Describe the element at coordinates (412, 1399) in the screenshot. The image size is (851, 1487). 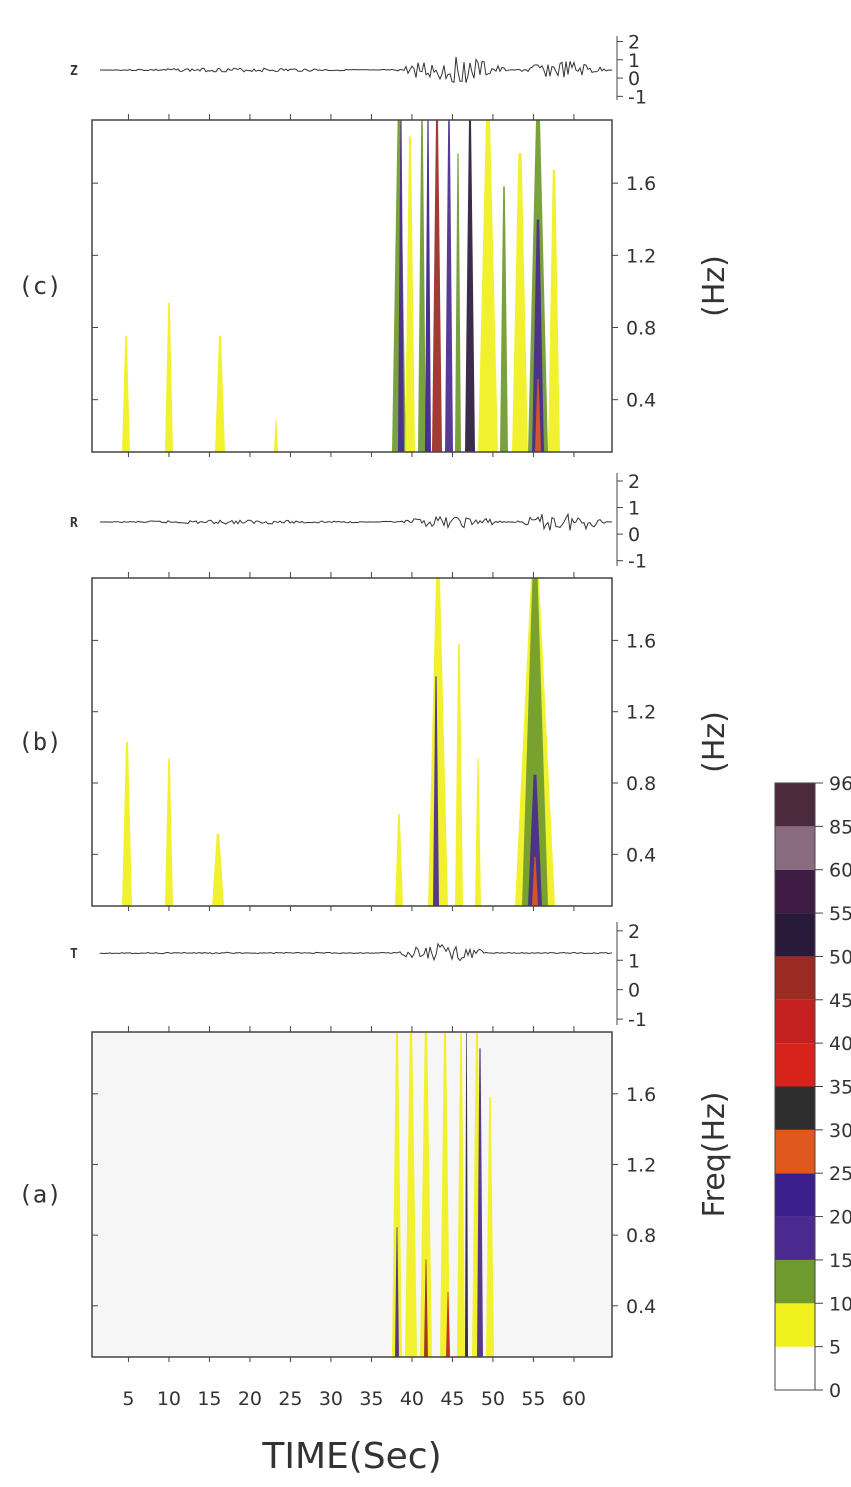
I see `x-tick-label: 40` at that location.